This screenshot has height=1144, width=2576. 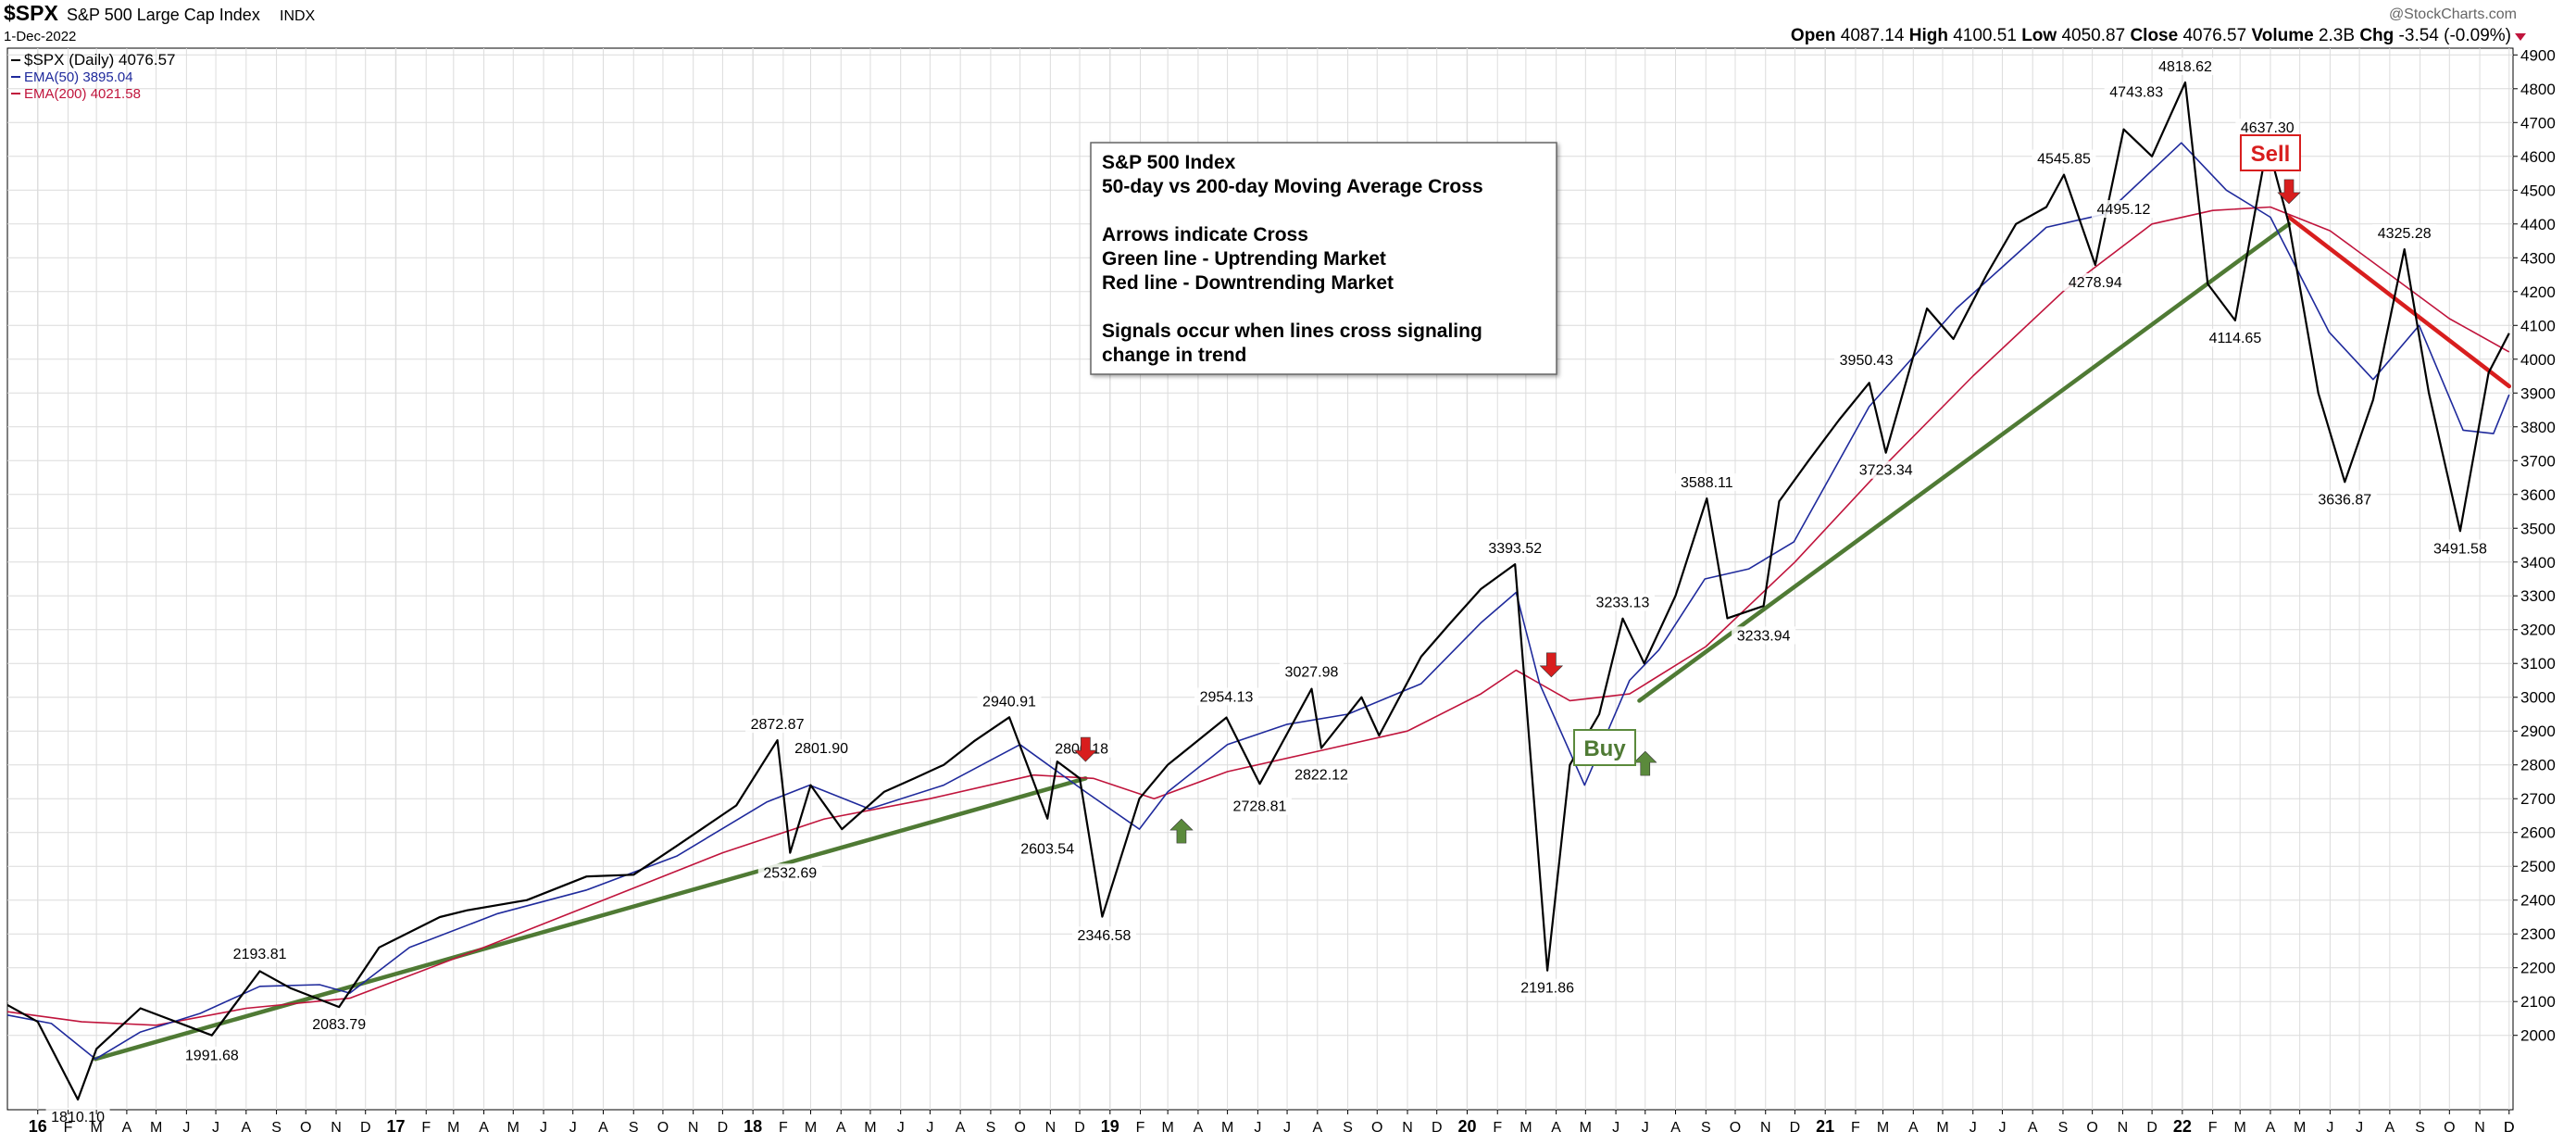 I want to click on trend-line-uptrend-2020, so click(x=1965, y=462).